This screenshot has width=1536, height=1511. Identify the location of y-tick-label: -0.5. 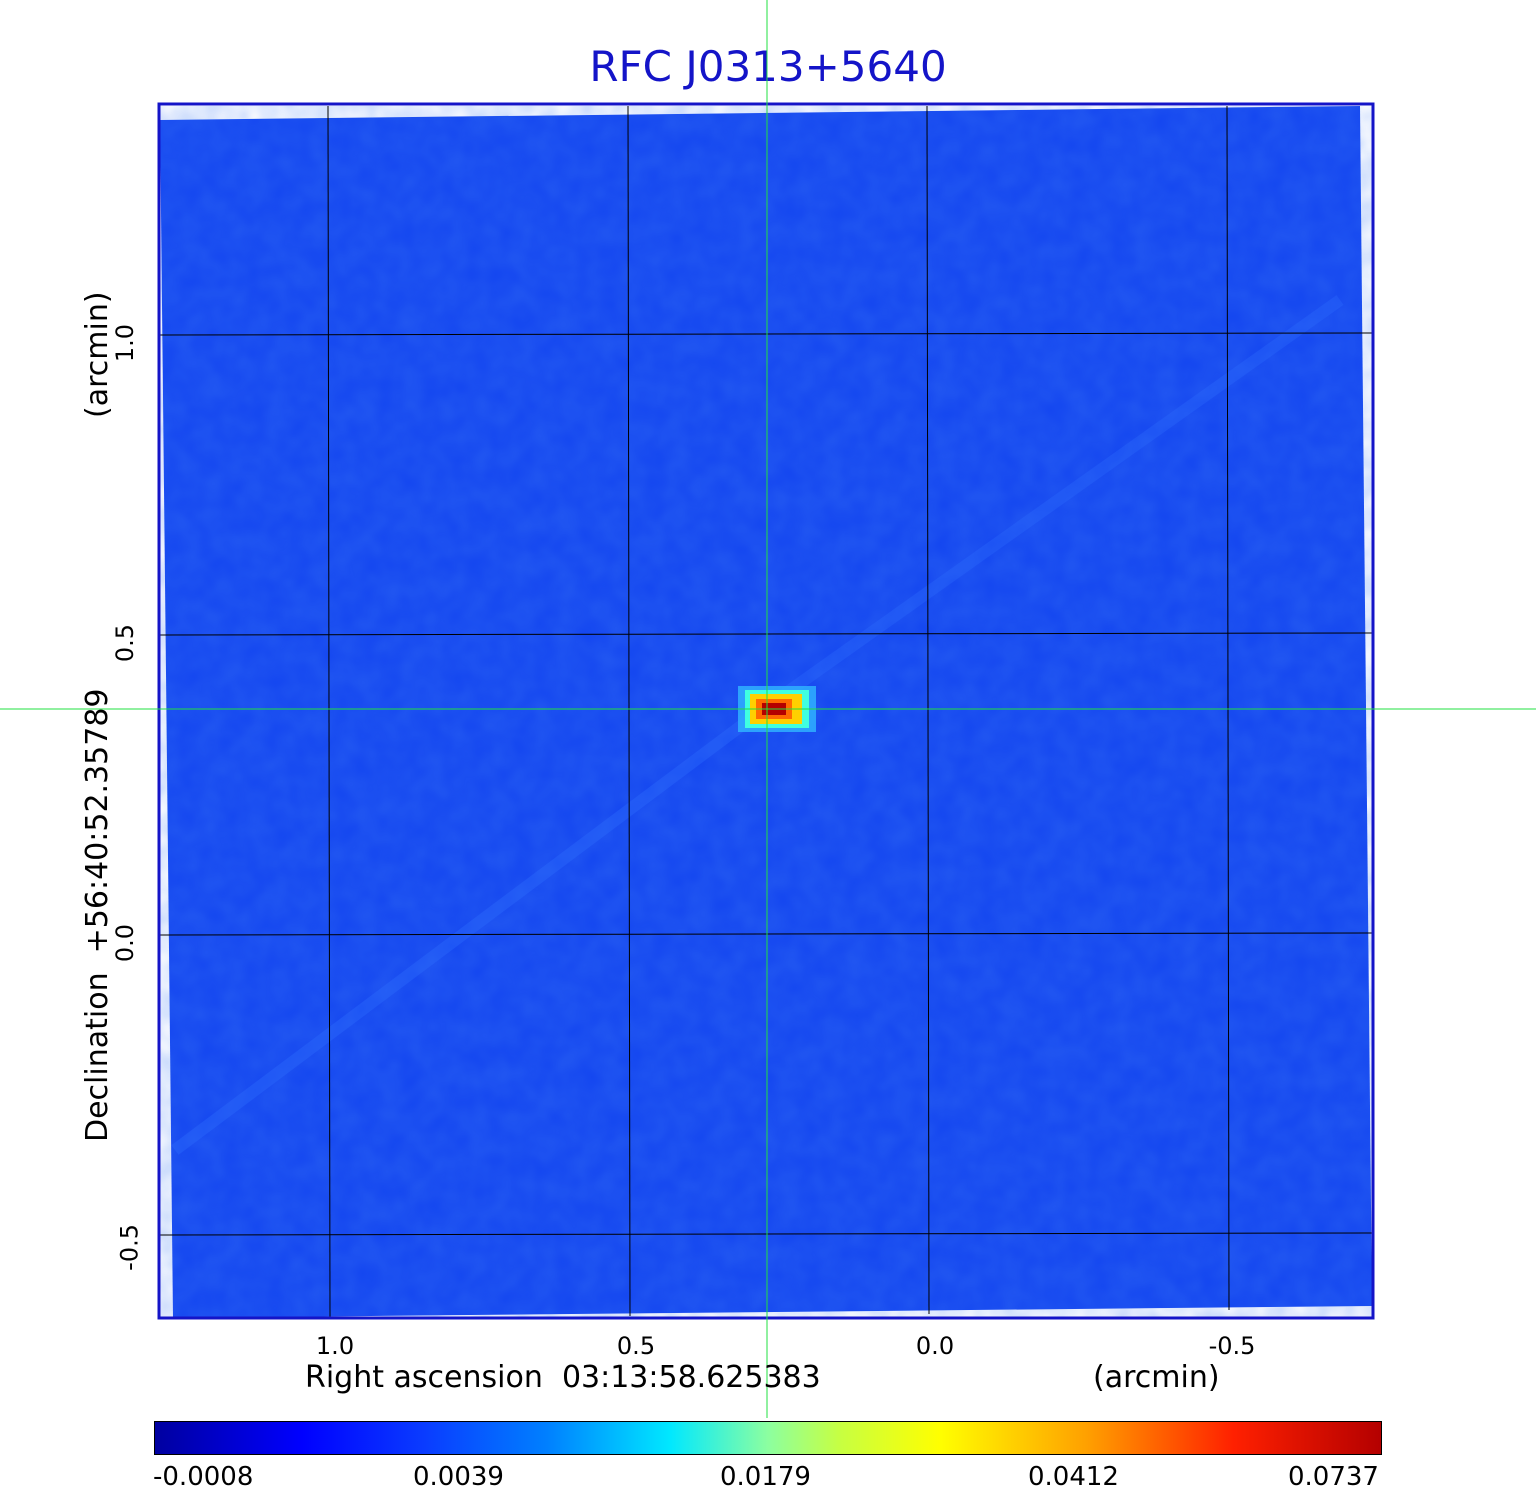
(129, 1247).